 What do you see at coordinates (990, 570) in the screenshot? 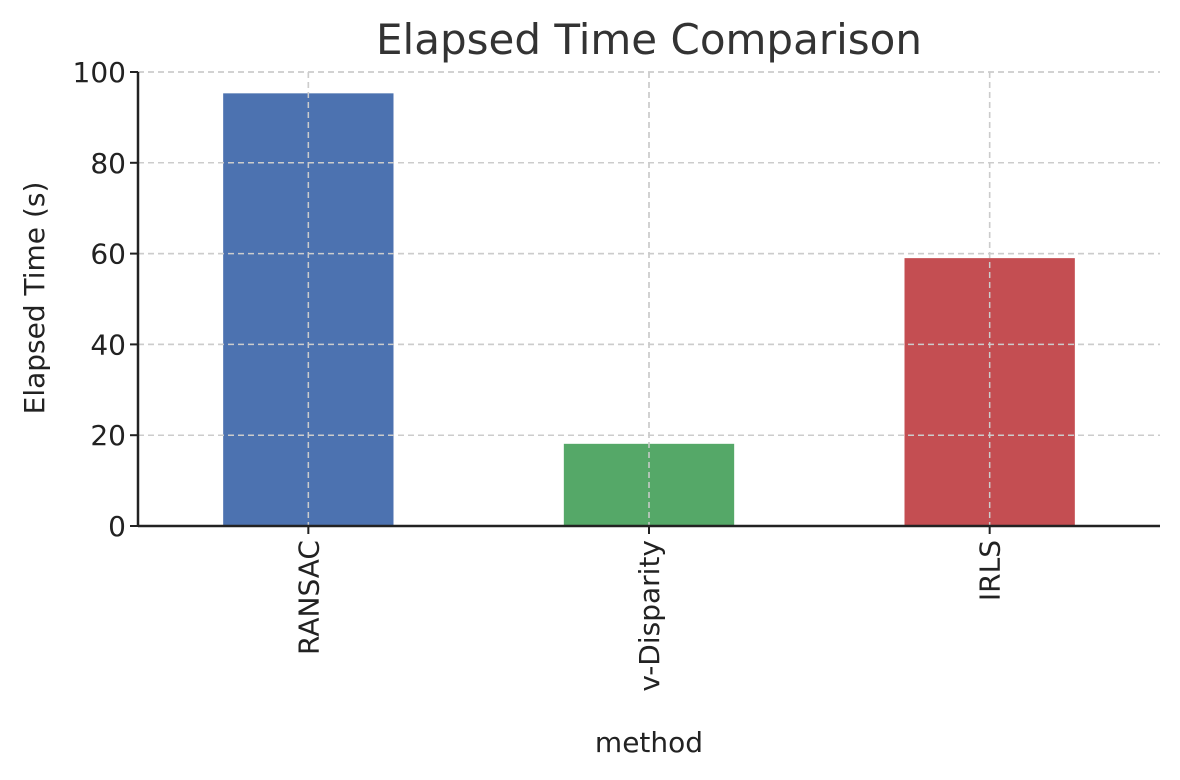
I see `x-tick-label: IRLS` at bounding box center [990, 570].